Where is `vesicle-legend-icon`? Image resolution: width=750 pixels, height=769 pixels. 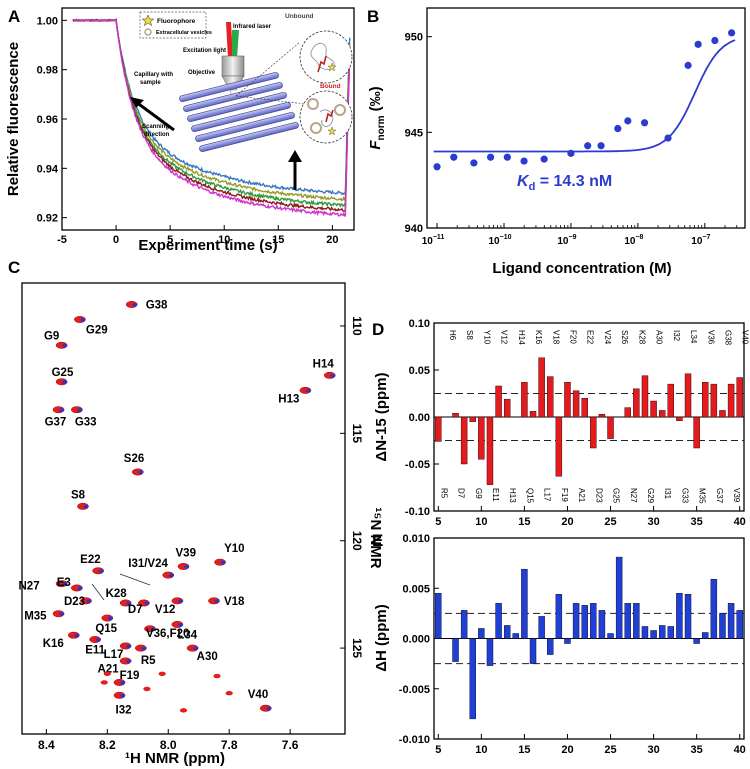 vesicle-legend-icon is located at coordinates (148, 32).